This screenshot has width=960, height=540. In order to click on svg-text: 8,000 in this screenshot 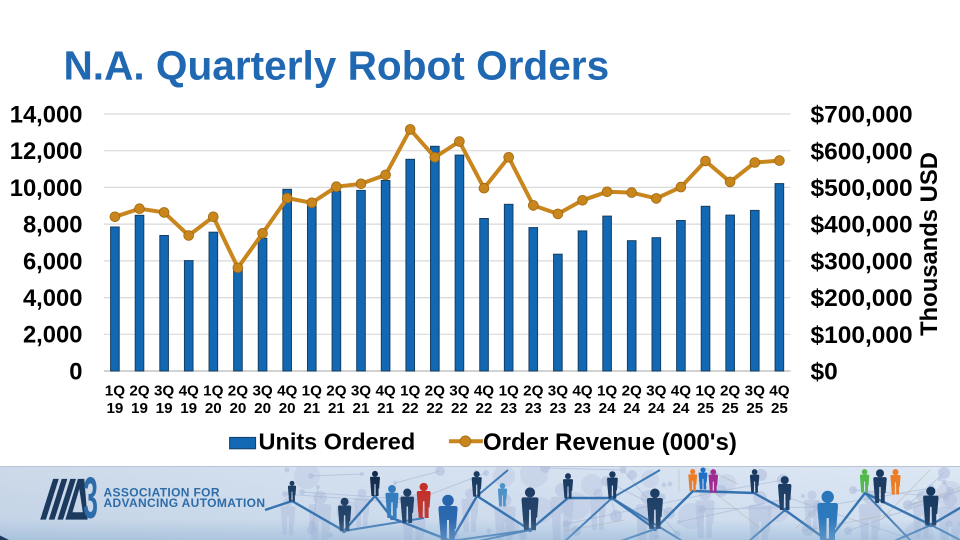, I will do `click(53, 225)`.